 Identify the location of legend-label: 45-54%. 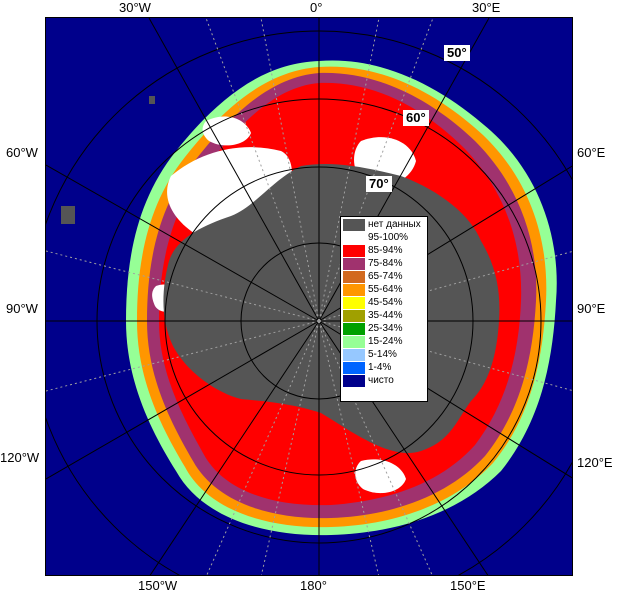
(385, 302).